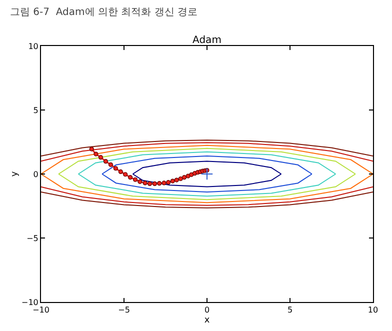  What do you see at coordinates (207, 40) in the screenshot?
I see `chart-title: Adam` at bounding box center [207, 40].